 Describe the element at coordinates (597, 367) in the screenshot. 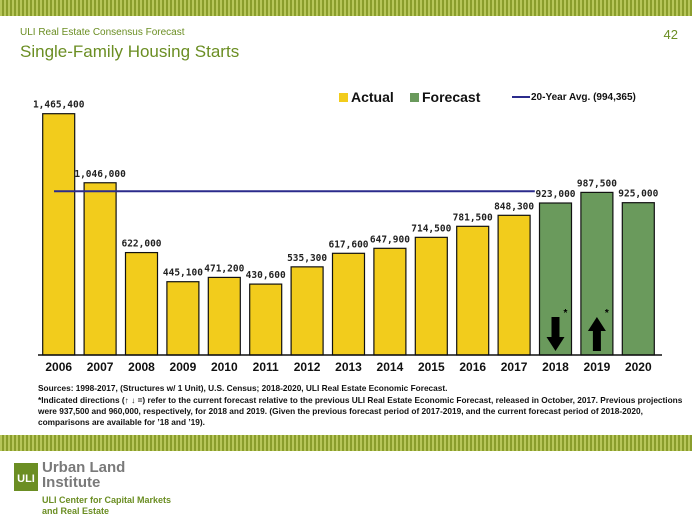

I see `year-label-2019: 2019` at that location.